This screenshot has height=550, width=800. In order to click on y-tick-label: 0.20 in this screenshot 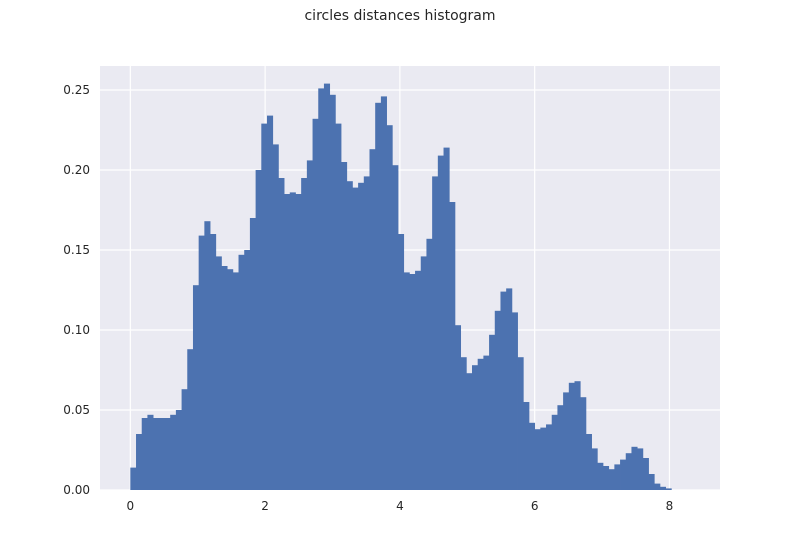, I will do `click(76, 170)`.